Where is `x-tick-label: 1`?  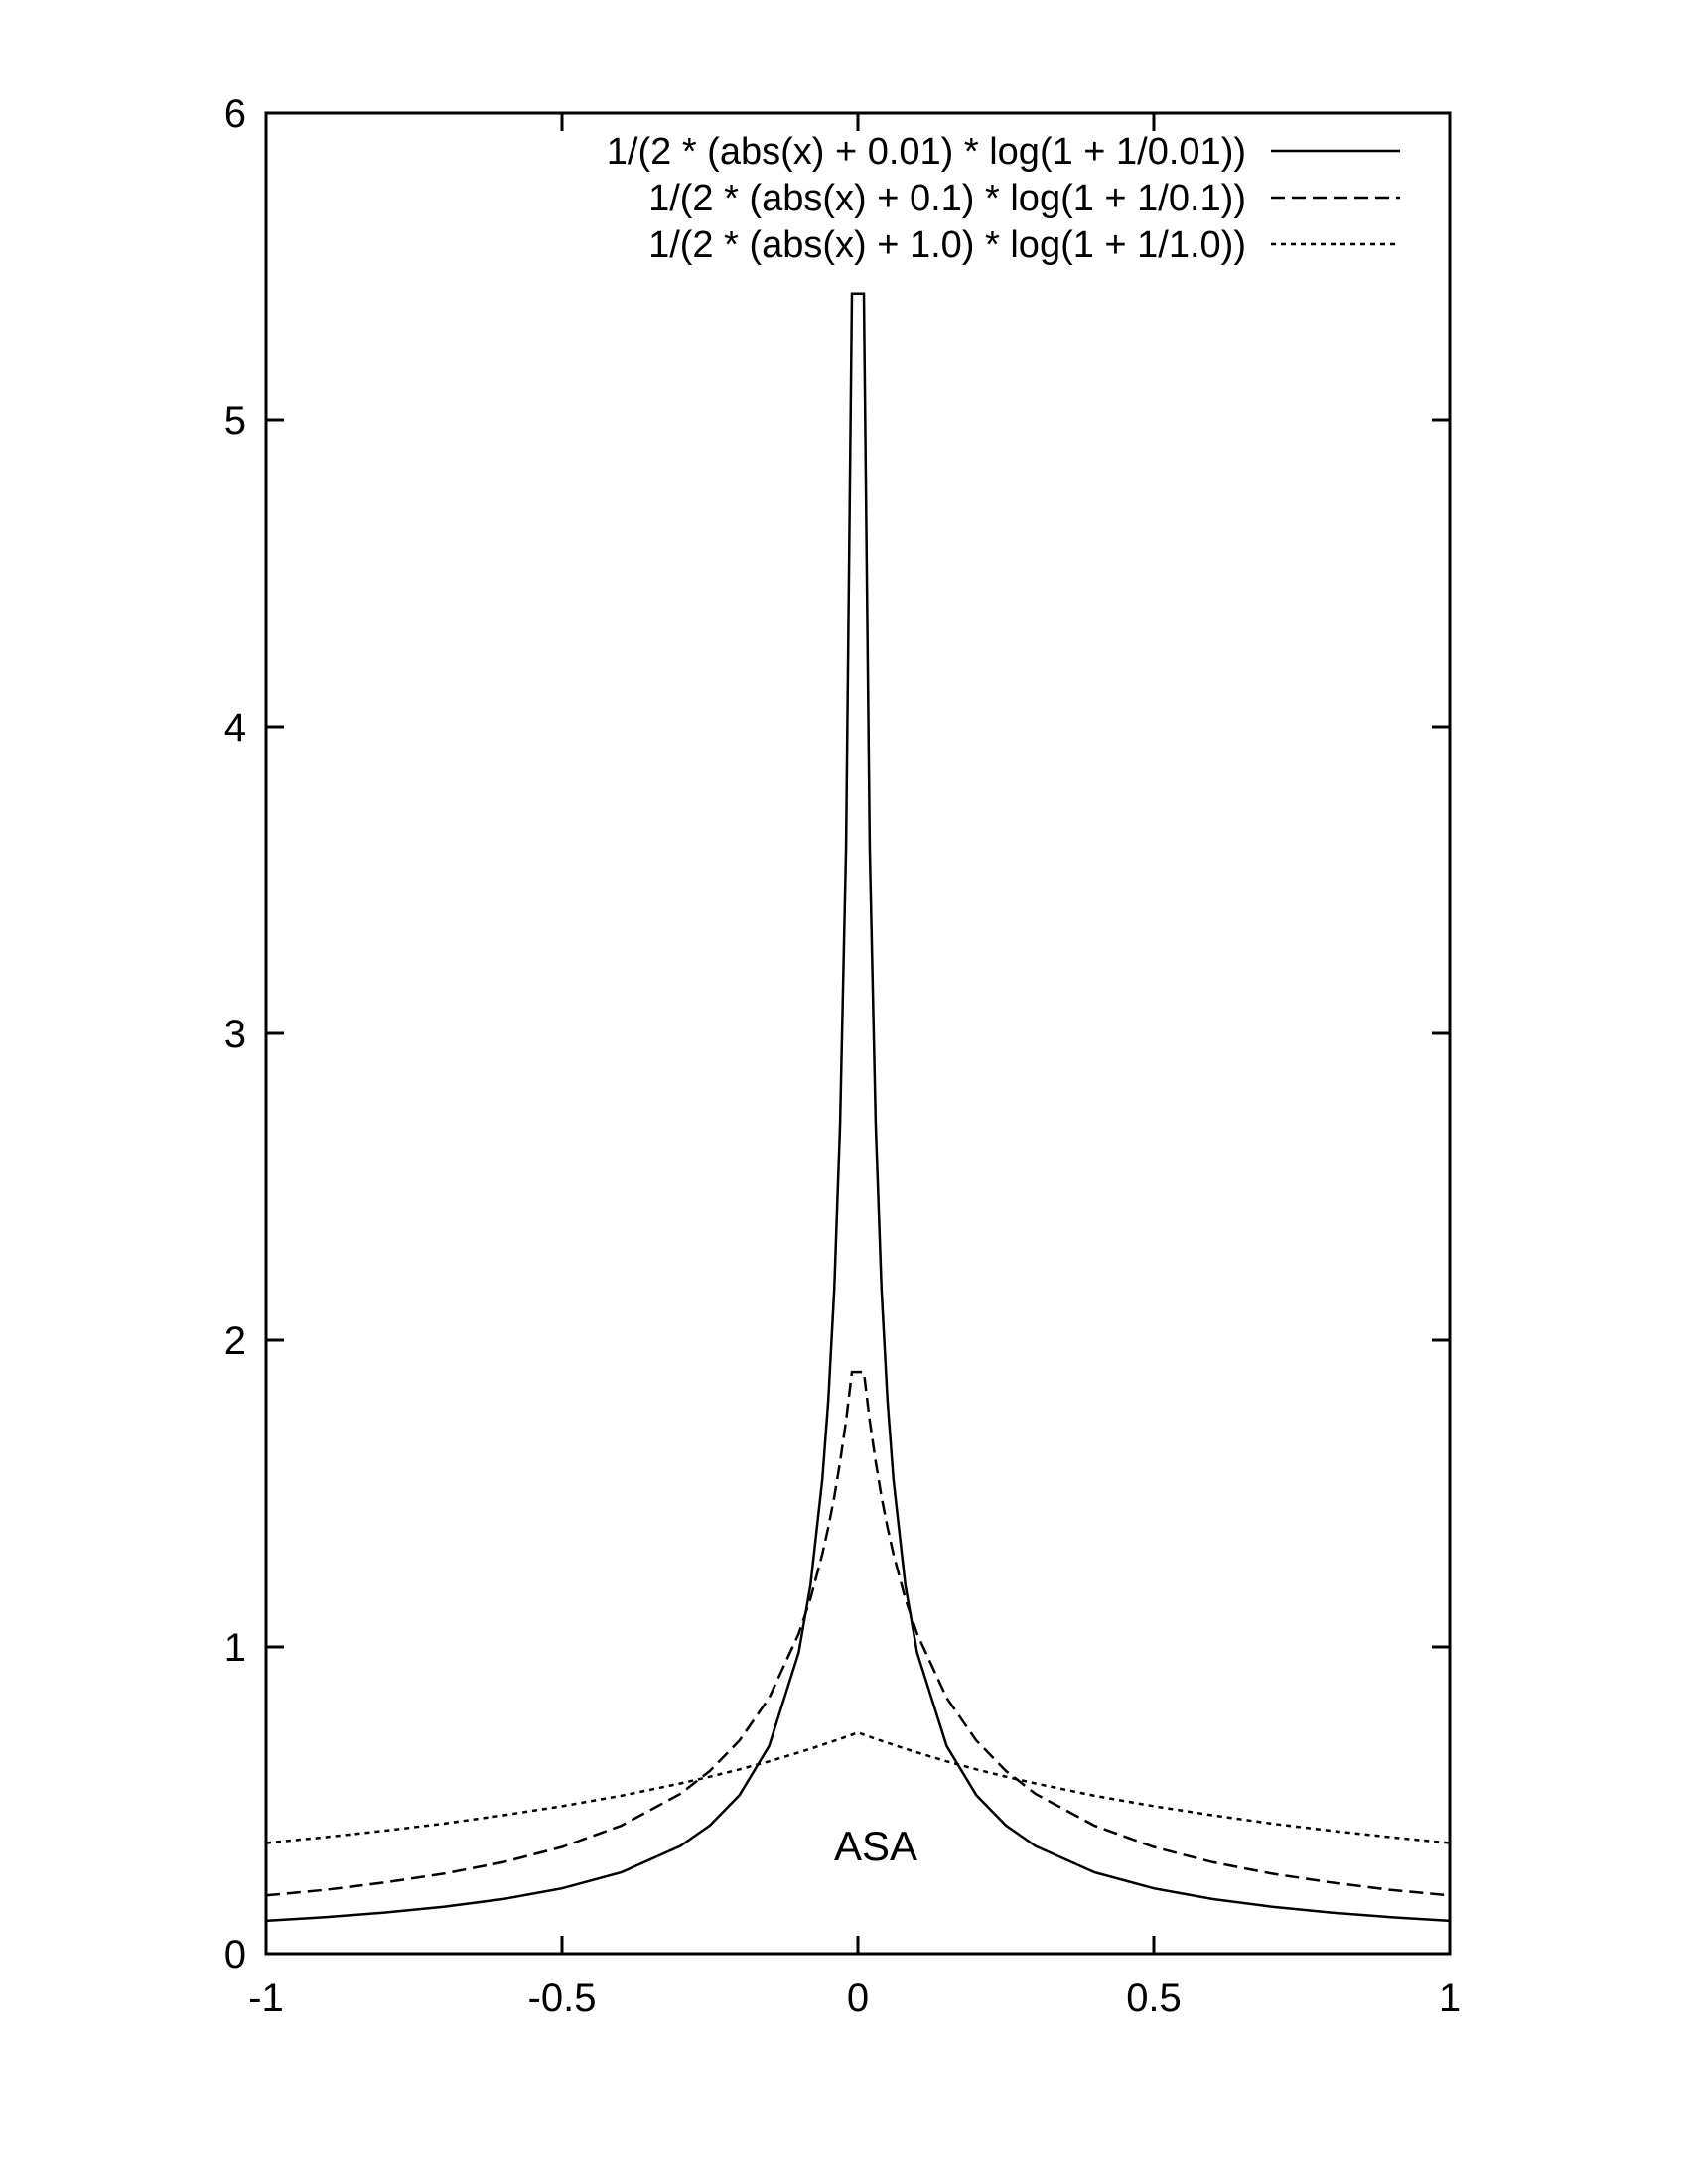 x-tick-label: 1 is located at coordinates (1450, 1998).